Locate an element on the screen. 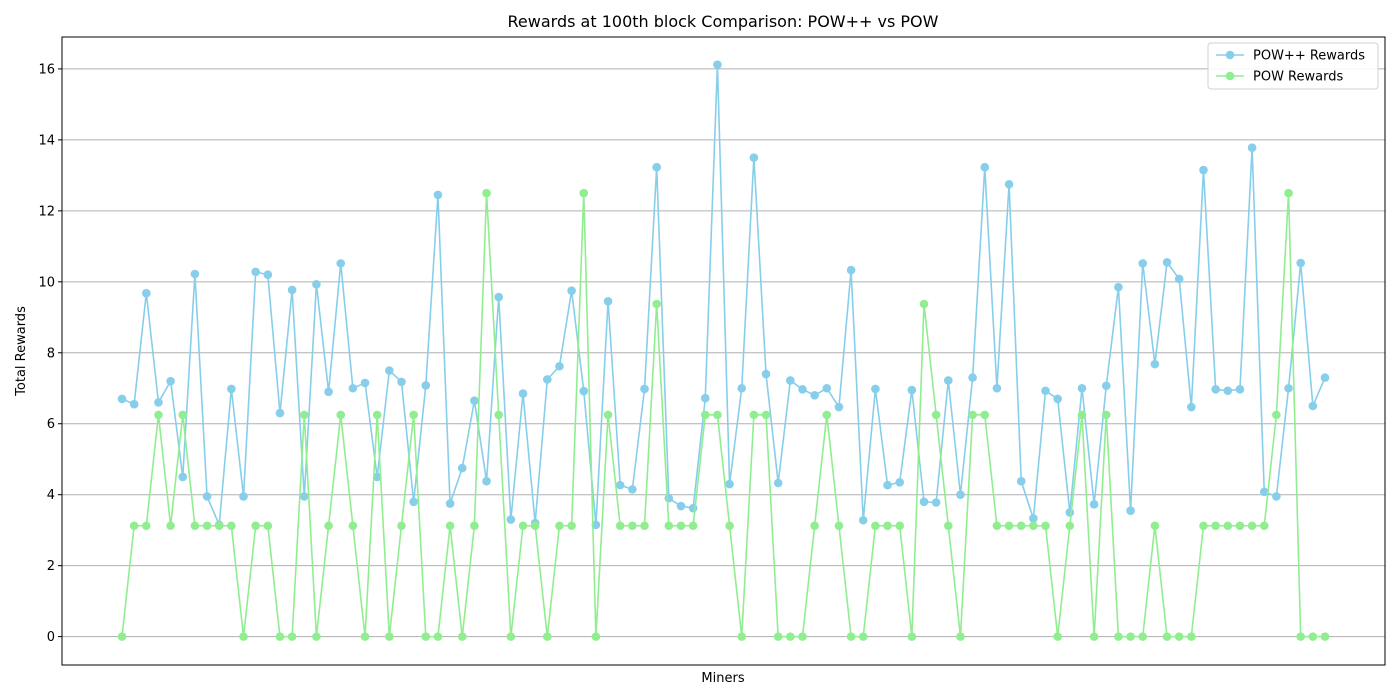 The height and width of the screenshot is (700, 1400). y-tick-label: 16 is located at coordinates (46, 69).